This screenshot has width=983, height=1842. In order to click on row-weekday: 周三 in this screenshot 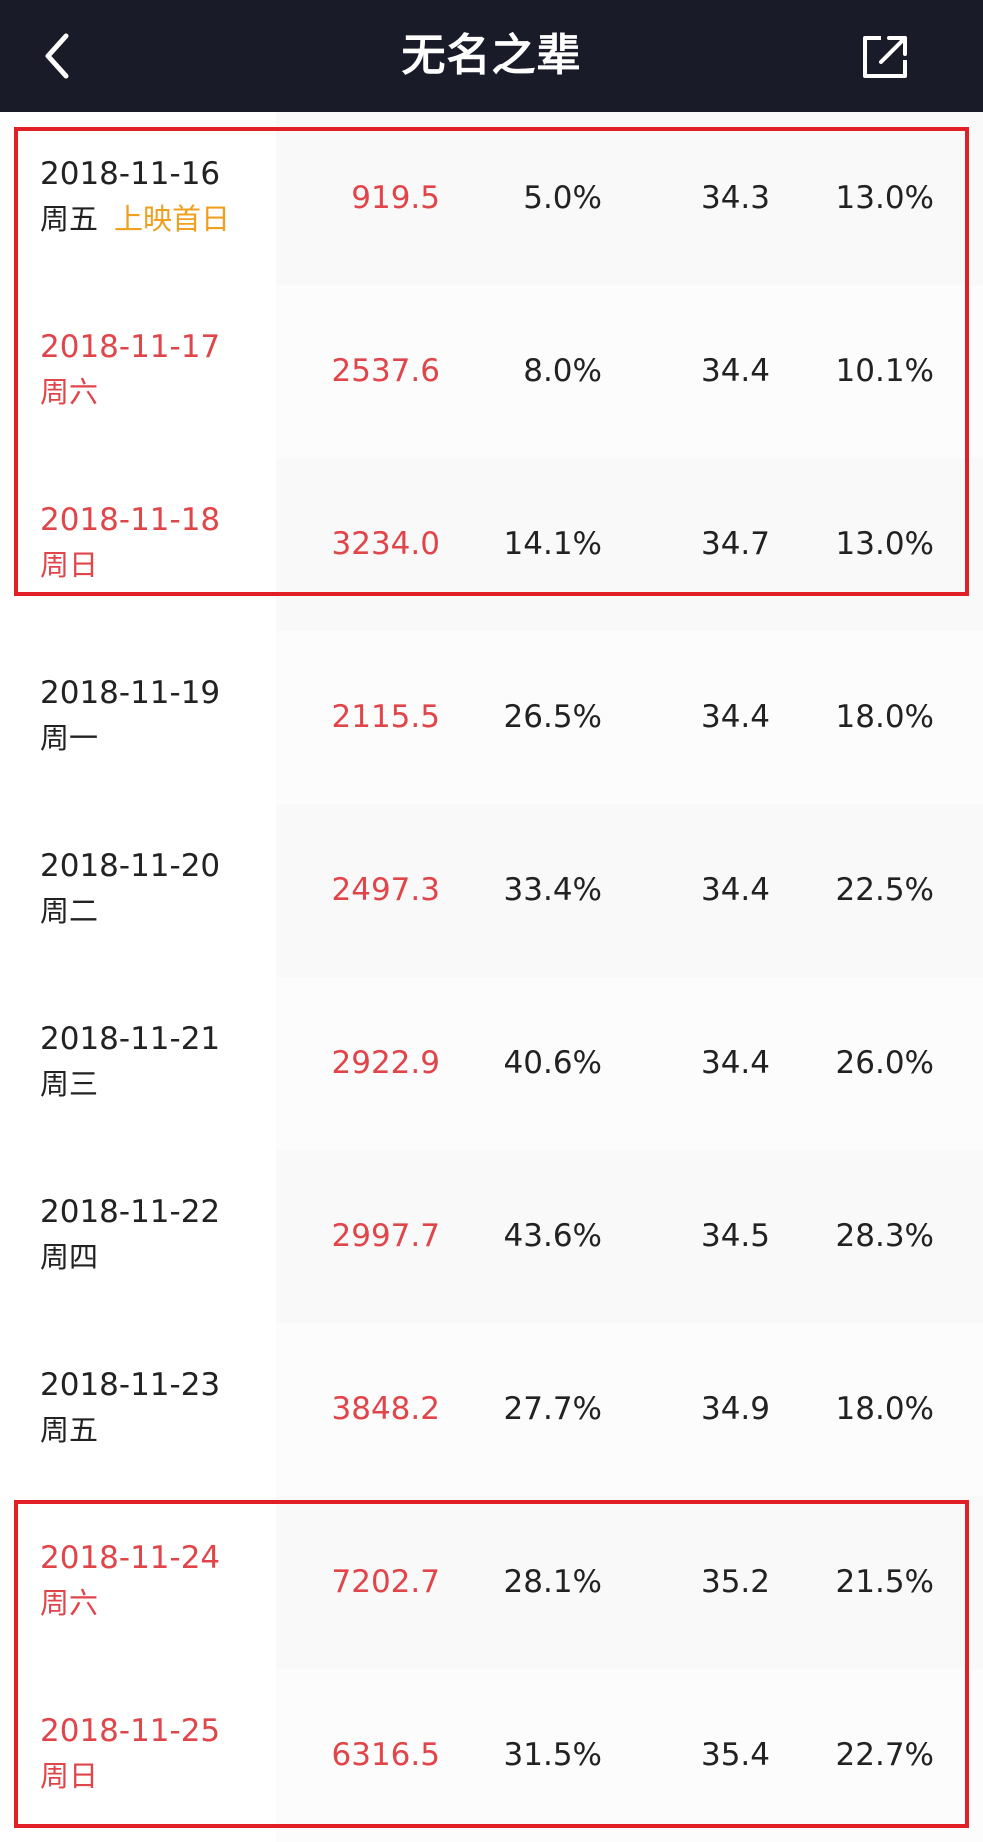, I will do `click(69, 1084)`.